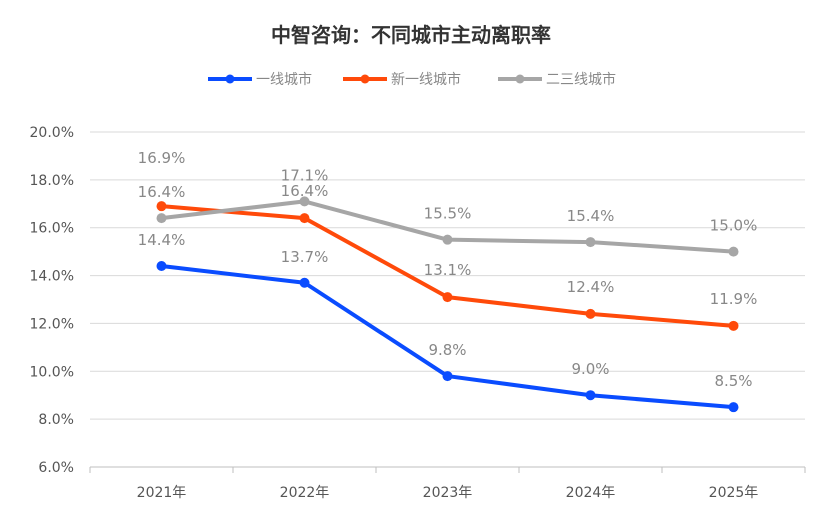 The height and width of the screenshot is (518, 823). I want to click on data-label: 14.4%, so click(162, 240).